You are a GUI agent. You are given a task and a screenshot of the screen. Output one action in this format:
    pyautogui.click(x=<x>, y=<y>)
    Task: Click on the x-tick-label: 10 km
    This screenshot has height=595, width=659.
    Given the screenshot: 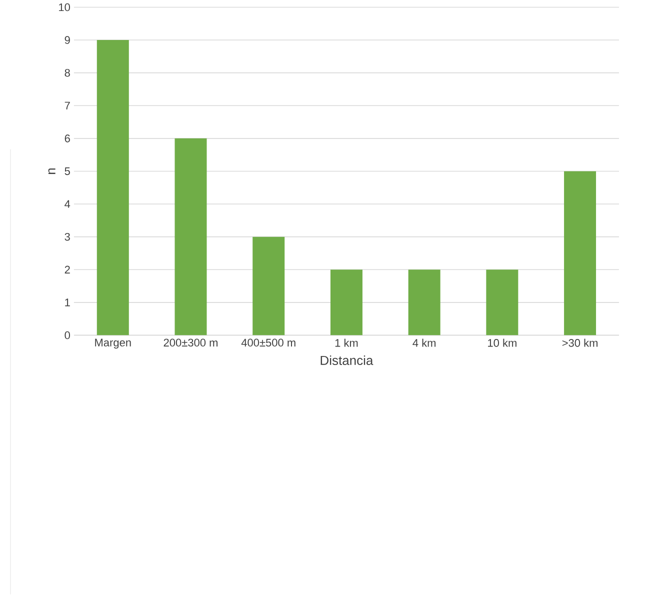 What is the action you would take?
    pyautogui.click(x=502, y=343)
    